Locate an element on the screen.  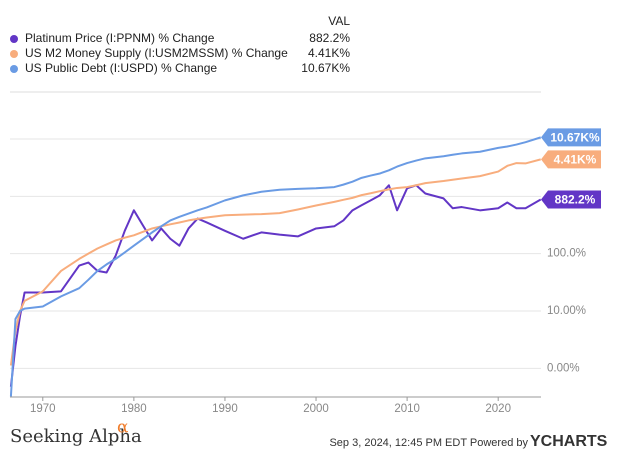
x-tick-label: 2020 is located at coordinates (498, 409).